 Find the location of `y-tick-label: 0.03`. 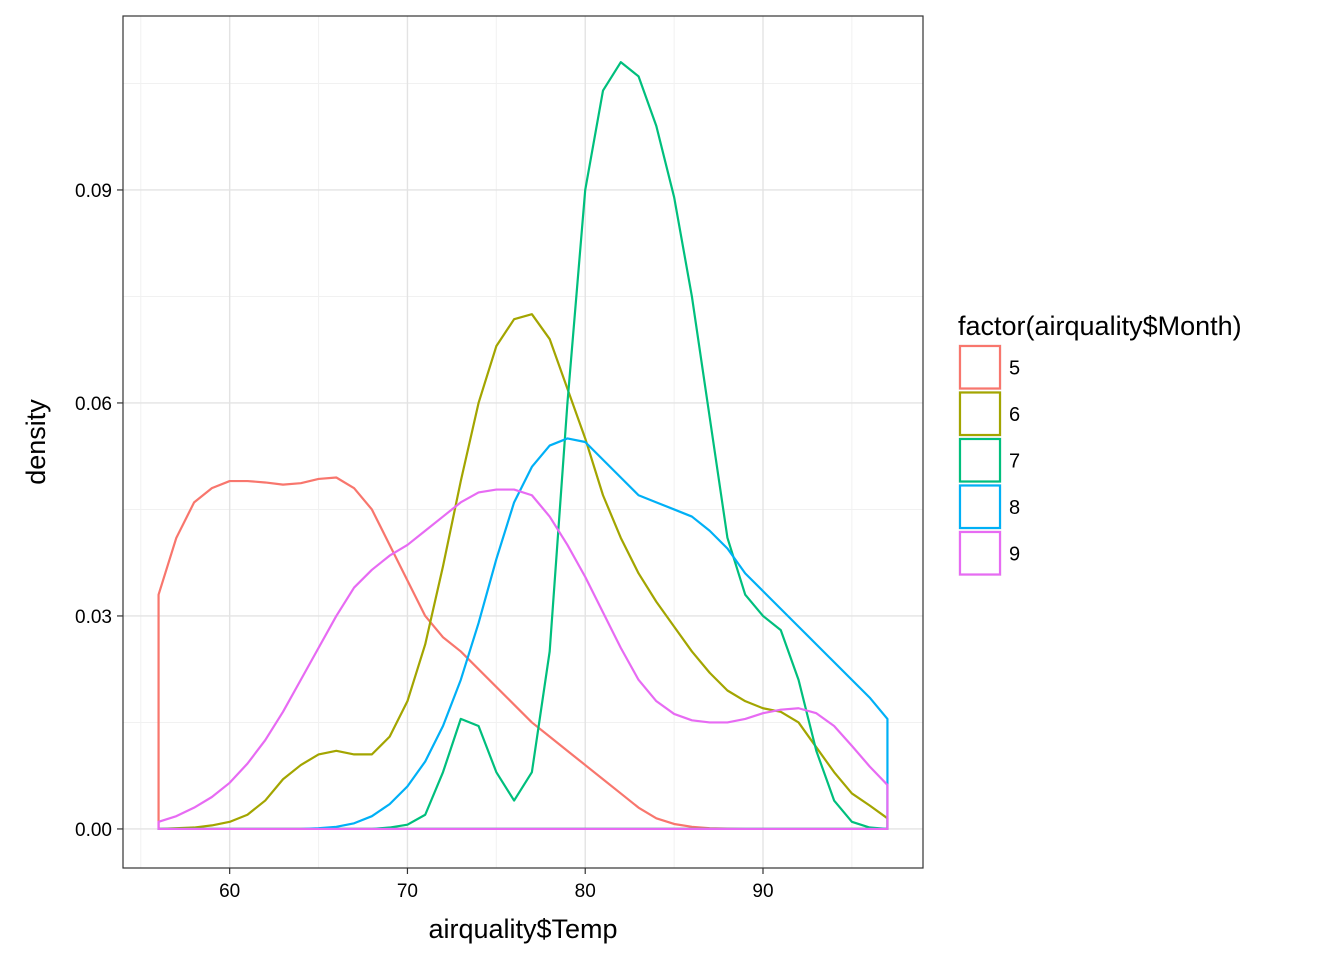

y-tick-label: 0.03 is located at coordinates (93, 617).